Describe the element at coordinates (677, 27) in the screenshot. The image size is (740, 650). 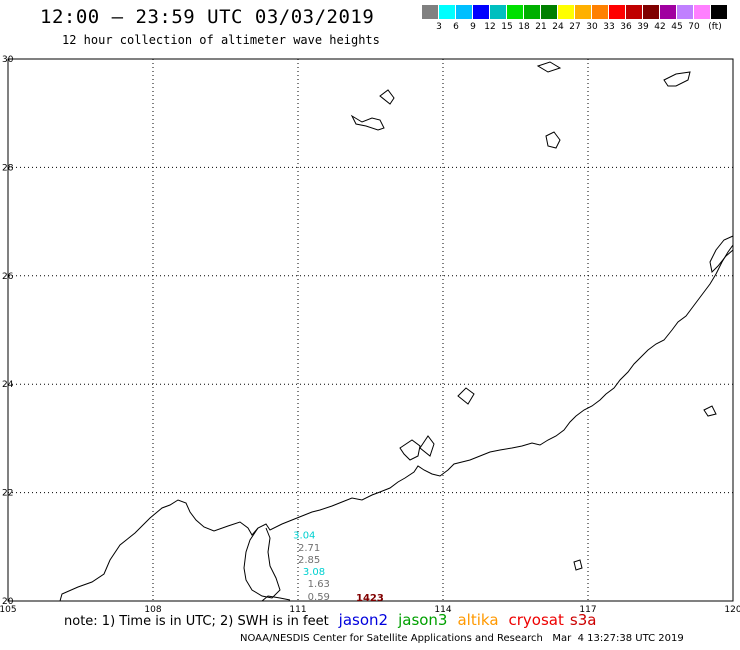
I see `colorbar-label: 45` at that location.